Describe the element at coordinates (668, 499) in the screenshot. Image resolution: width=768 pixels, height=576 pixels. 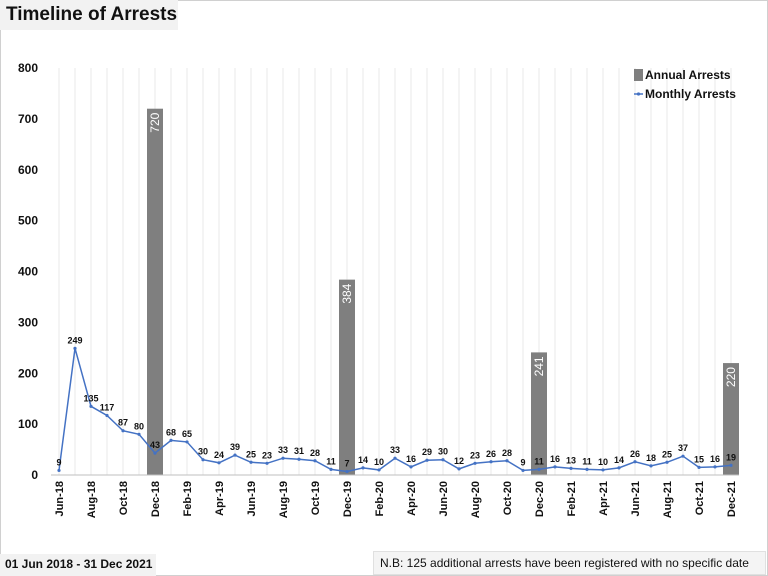
I see `x-tick-label: Aug-21` at that location.